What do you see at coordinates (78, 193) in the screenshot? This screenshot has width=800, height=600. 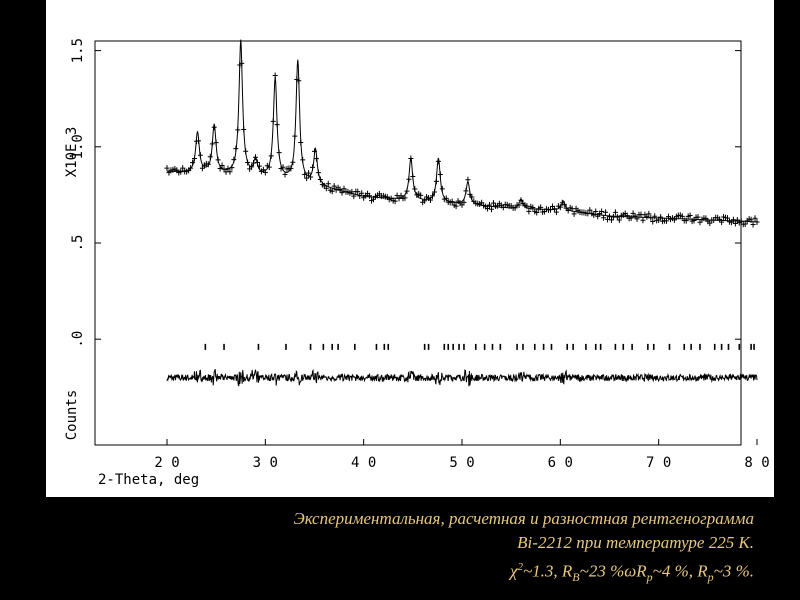 I see `y-tick-labels: .0 .5 1.0 1.5` at bounding box center [78, 193].